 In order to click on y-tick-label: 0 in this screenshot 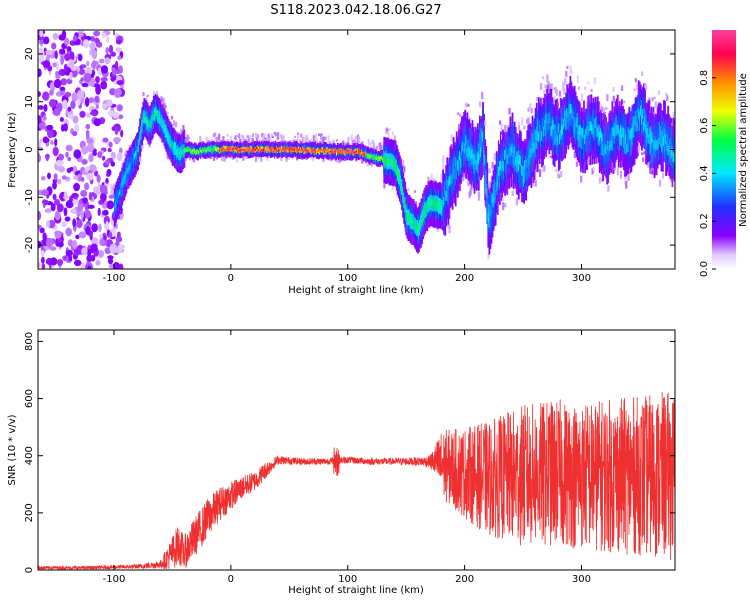, I will do `click(29, 149)`.